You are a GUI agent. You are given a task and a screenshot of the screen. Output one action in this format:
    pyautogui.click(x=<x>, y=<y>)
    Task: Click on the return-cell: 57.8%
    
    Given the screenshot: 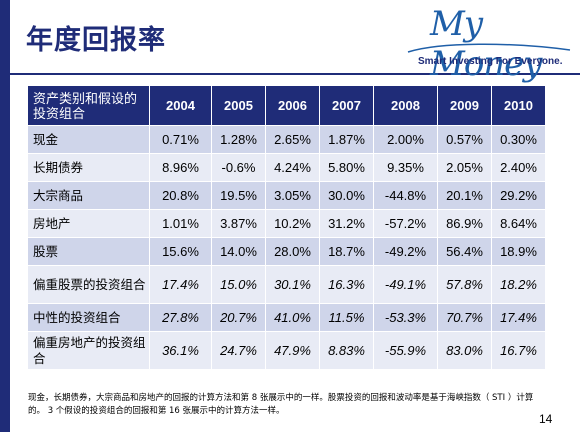 What is the action you would take?
    pyautogui.click(x=465, y=285)
    